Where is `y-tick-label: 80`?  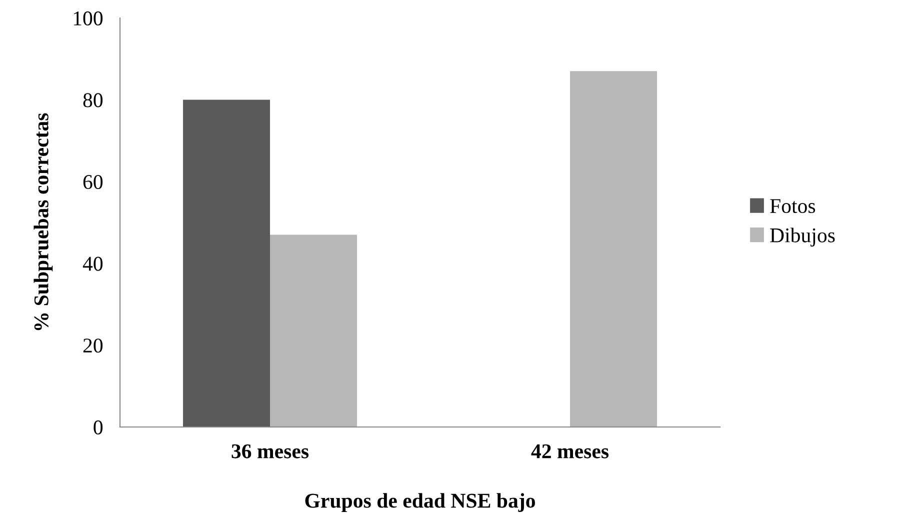
y-tick-label: 80 is located at coordinates (93, 100).